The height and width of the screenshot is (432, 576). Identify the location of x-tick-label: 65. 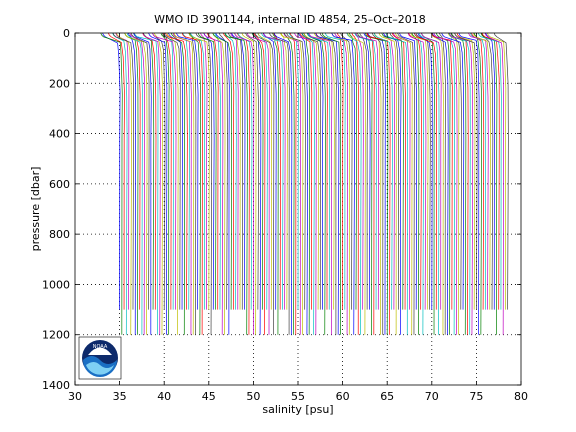
(387, 396).